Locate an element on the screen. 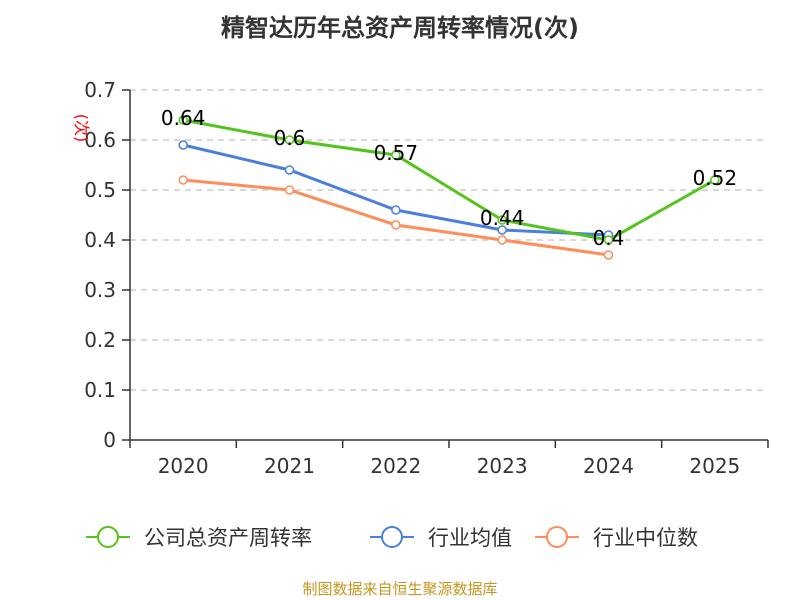 The image size is (800, 600). y-tick-label: 0 is located at coordinates (109, 440).